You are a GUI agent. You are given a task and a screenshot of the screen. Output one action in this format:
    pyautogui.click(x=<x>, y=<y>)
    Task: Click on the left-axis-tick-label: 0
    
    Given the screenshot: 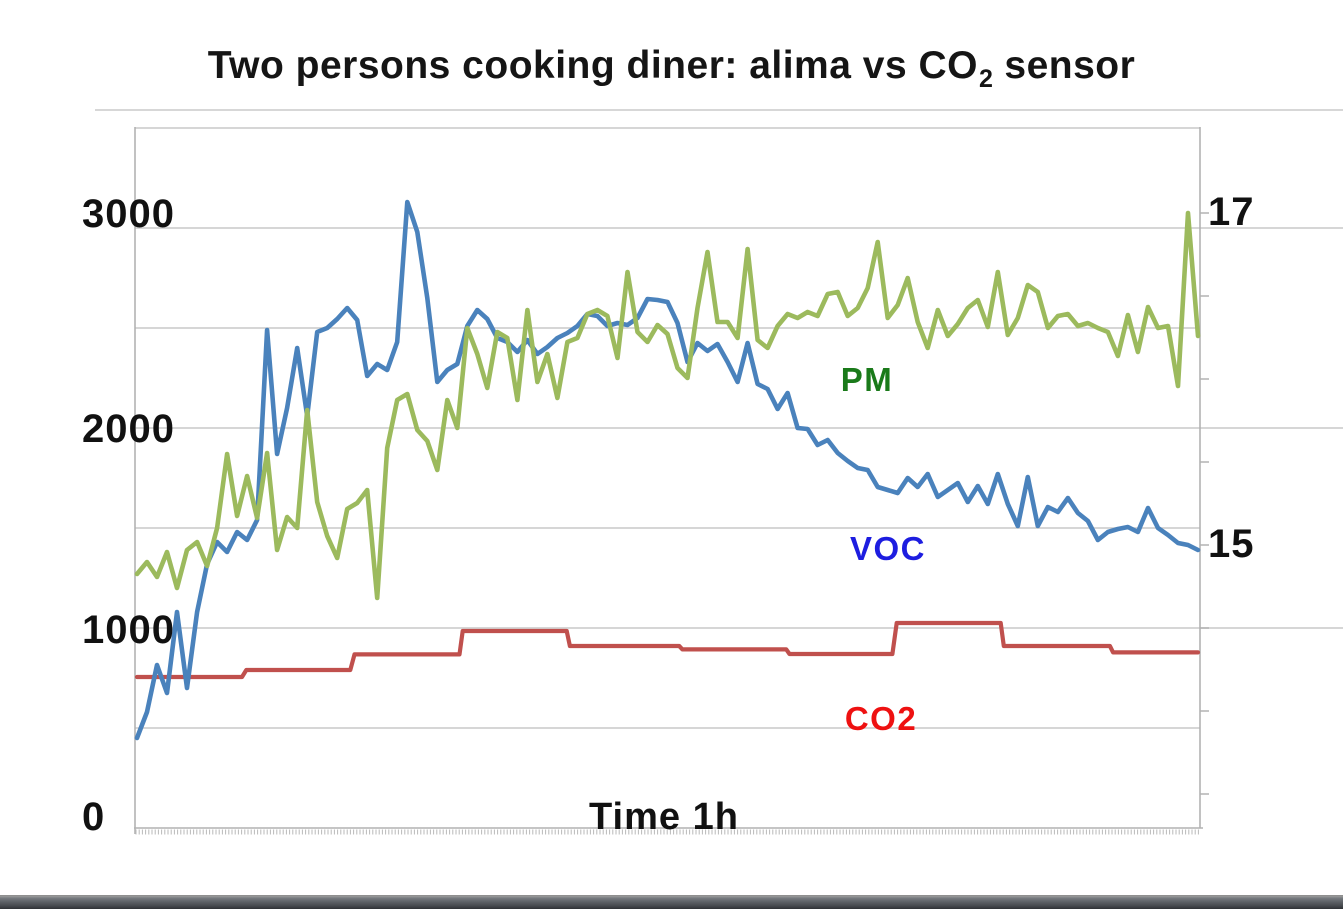 What is the action you would take?
    pyautogui.click(x=94, y=817)
    